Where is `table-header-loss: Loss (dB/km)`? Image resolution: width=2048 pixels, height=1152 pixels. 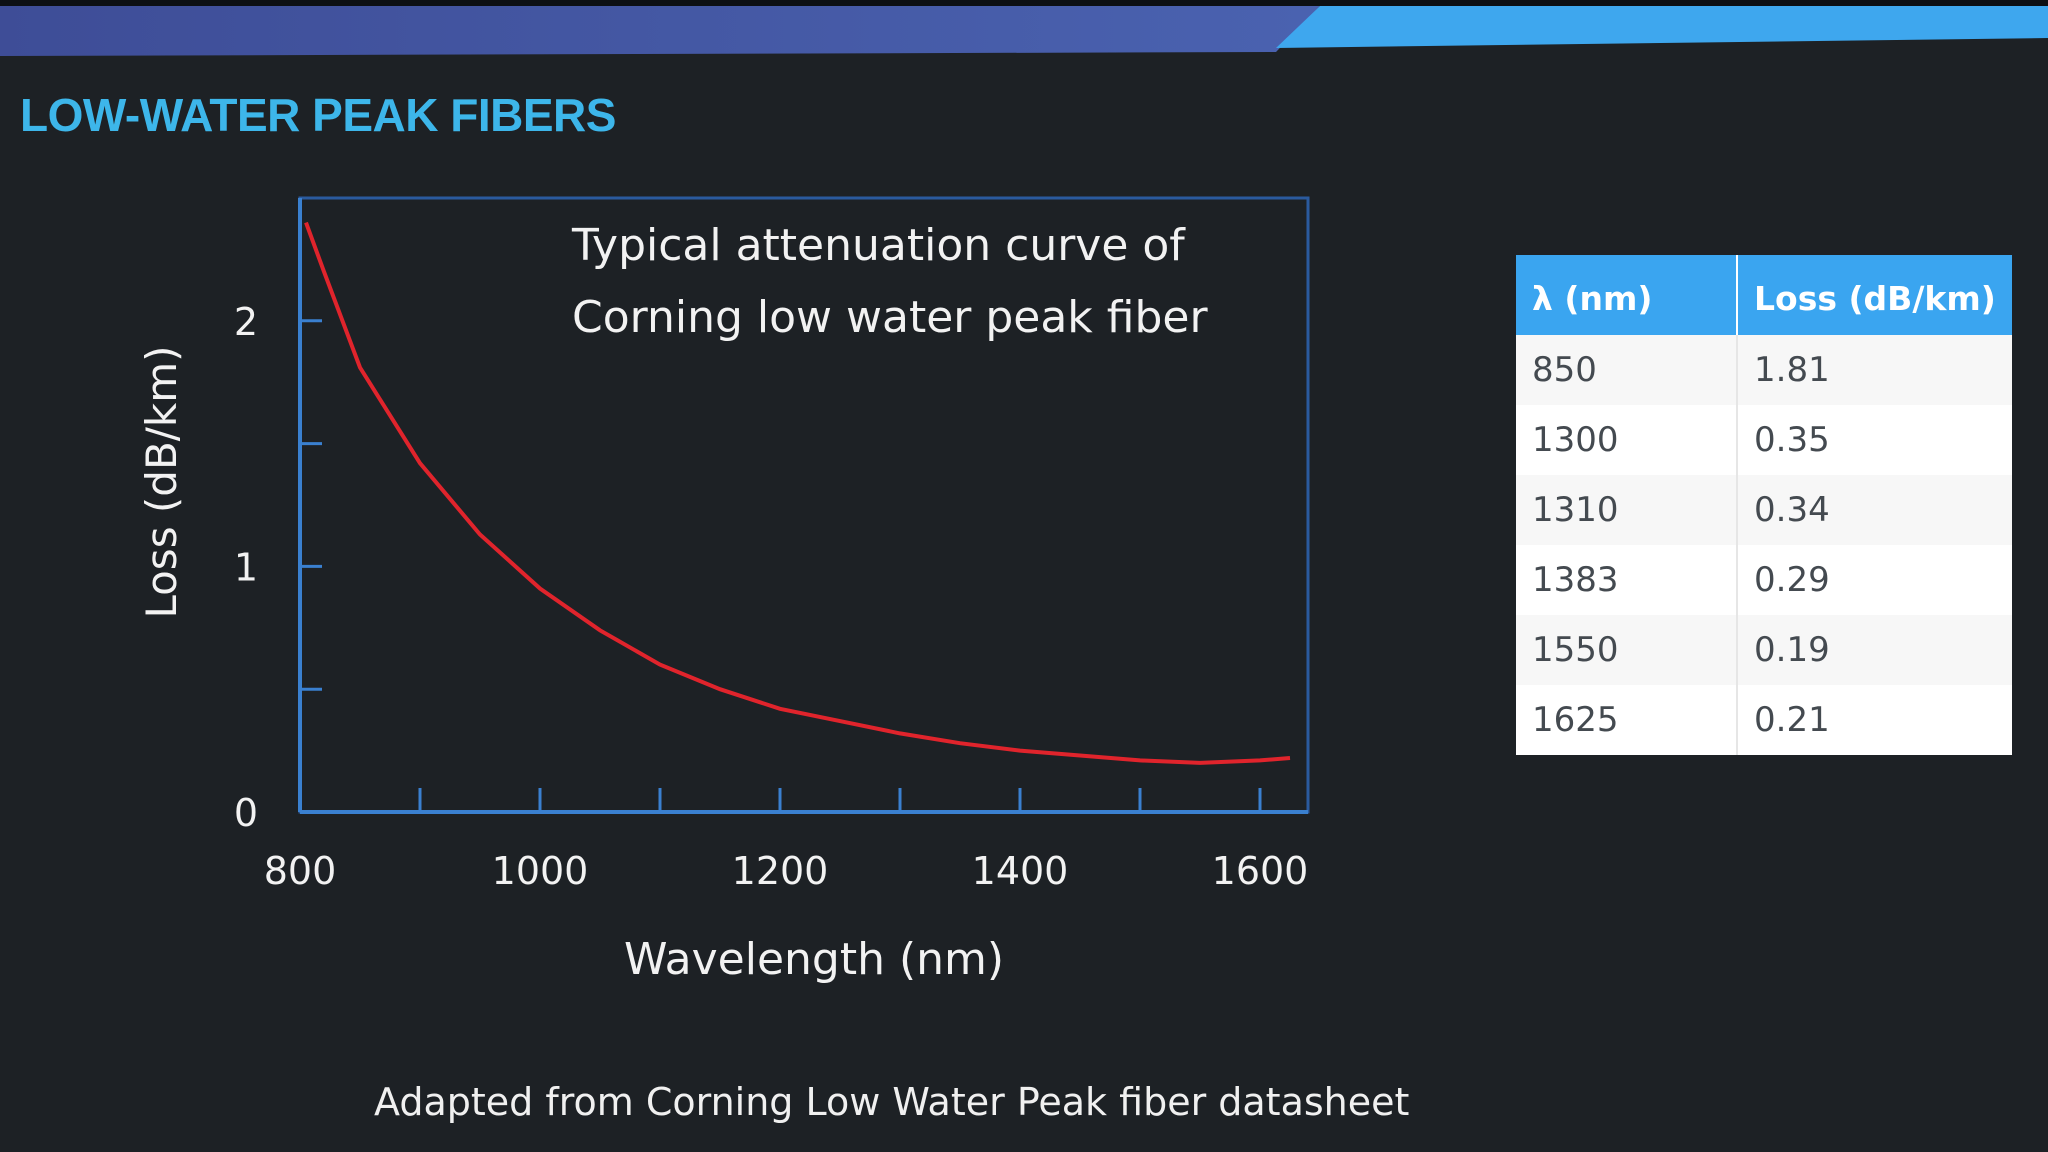
table-header-loss: Loss (dB/km) is located at coordinates (1874, 295).